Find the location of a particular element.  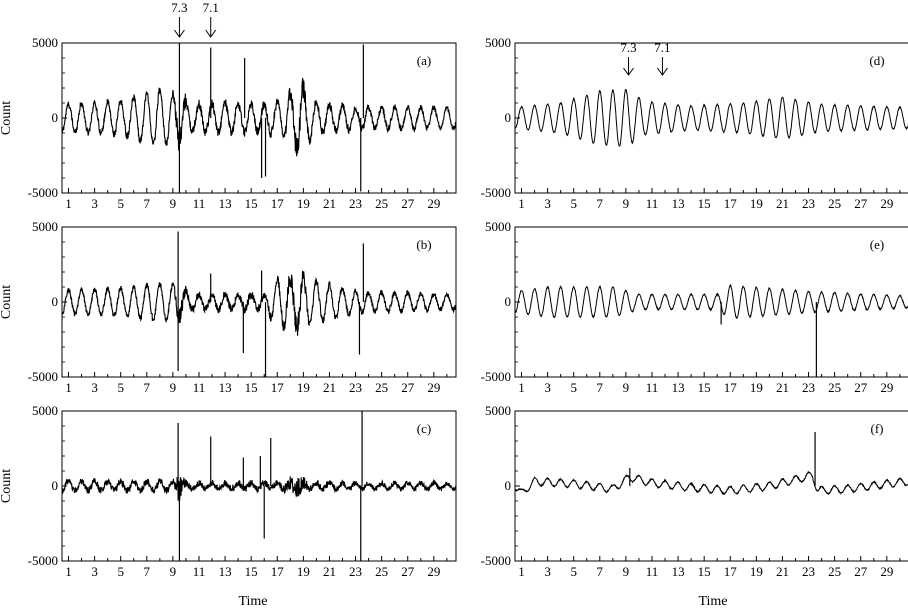

panel-label: (a) is located at coordinates (424, 60).